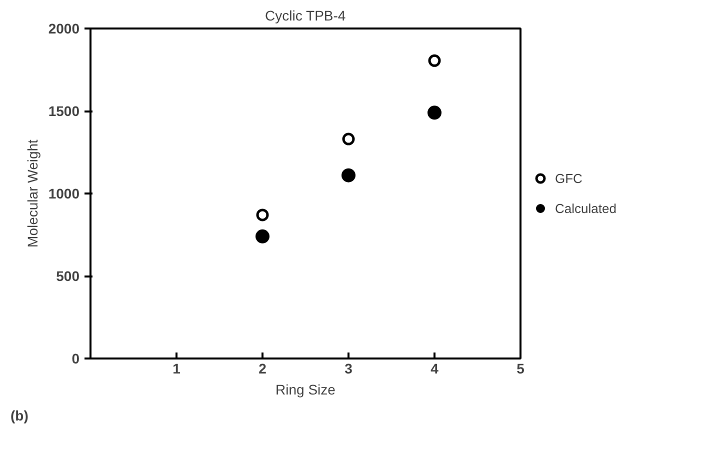 This screenshot has width=705, height=456. I want to click on x-tick-label: 3, so click(348, 368).